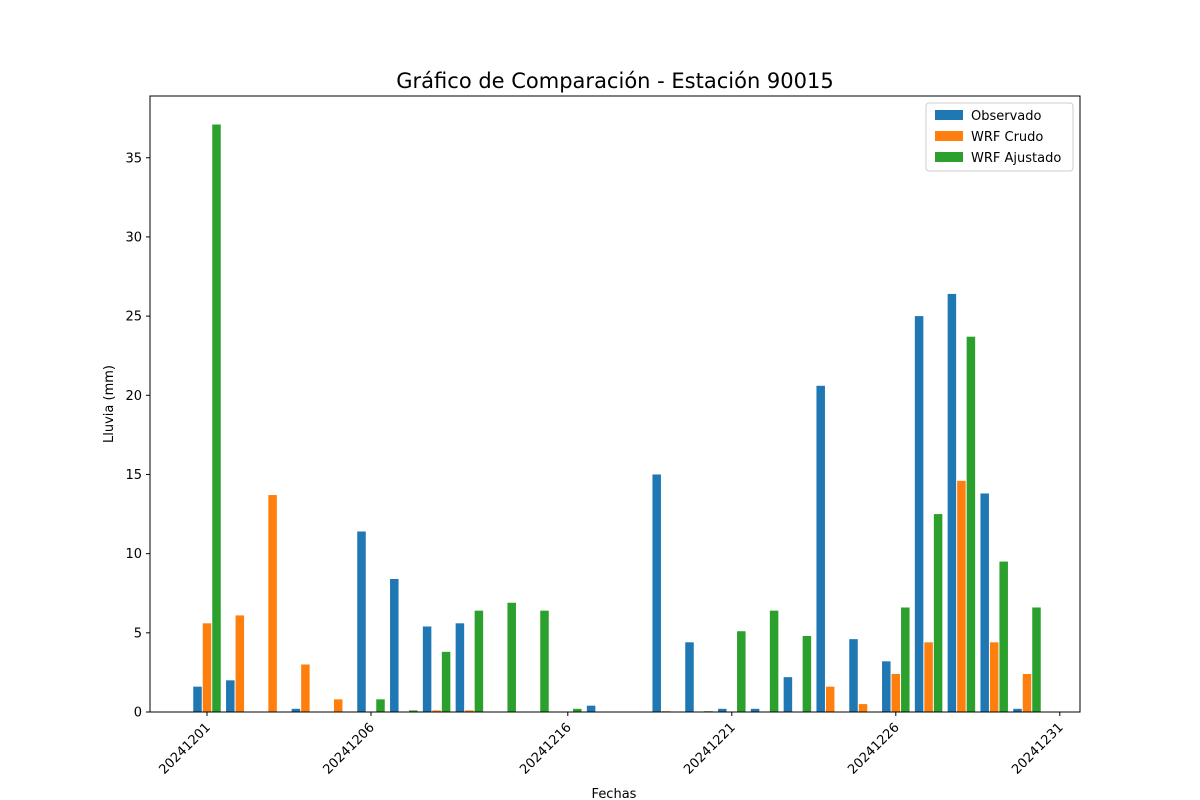 The image size is (1200, 800). Describe the element at coordinates (1016, 158) in the screenshot. I see `legend-label: WRF Ajustado` at that location.